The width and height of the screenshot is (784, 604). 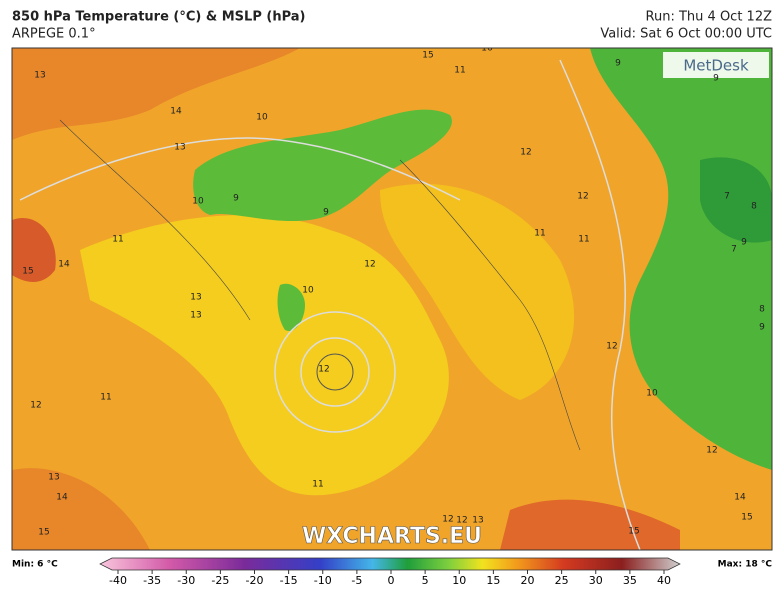 What do you see at coordinates (487, 49) in the screenshot?
I see `contour-label: 16` at bounding box center [487, 49].